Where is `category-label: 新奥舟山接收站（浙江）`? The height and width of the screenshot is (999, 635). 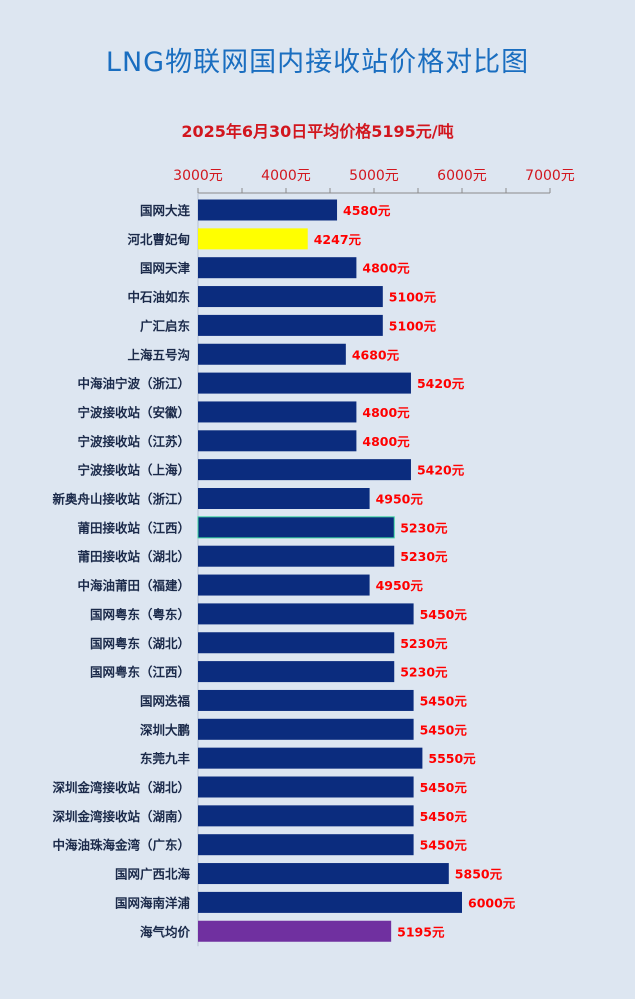
category-label: 新奥舟山接收站（浙江） is located at coordinates (121, 499).